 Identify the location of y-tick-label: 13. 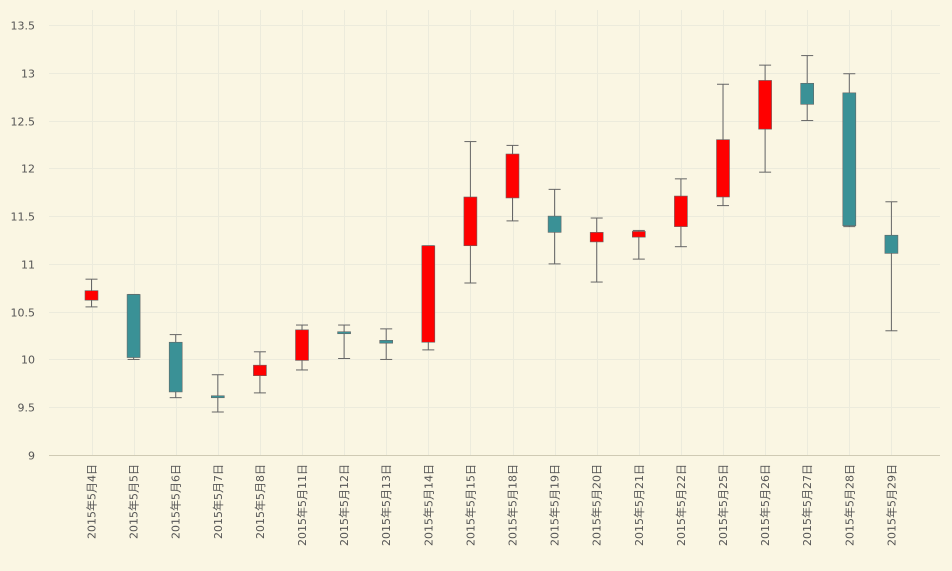
(28, 74).